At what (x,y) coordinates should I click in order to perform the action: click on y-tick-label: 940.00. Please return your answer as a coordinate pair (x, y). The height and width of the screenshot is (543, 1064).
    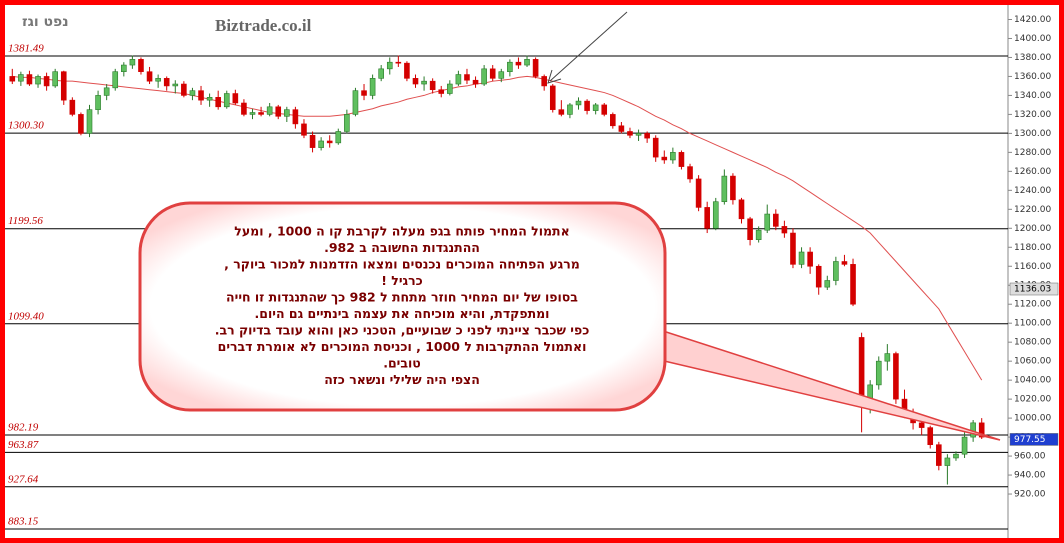
    Looking at the image, I should click on (1030, 476).